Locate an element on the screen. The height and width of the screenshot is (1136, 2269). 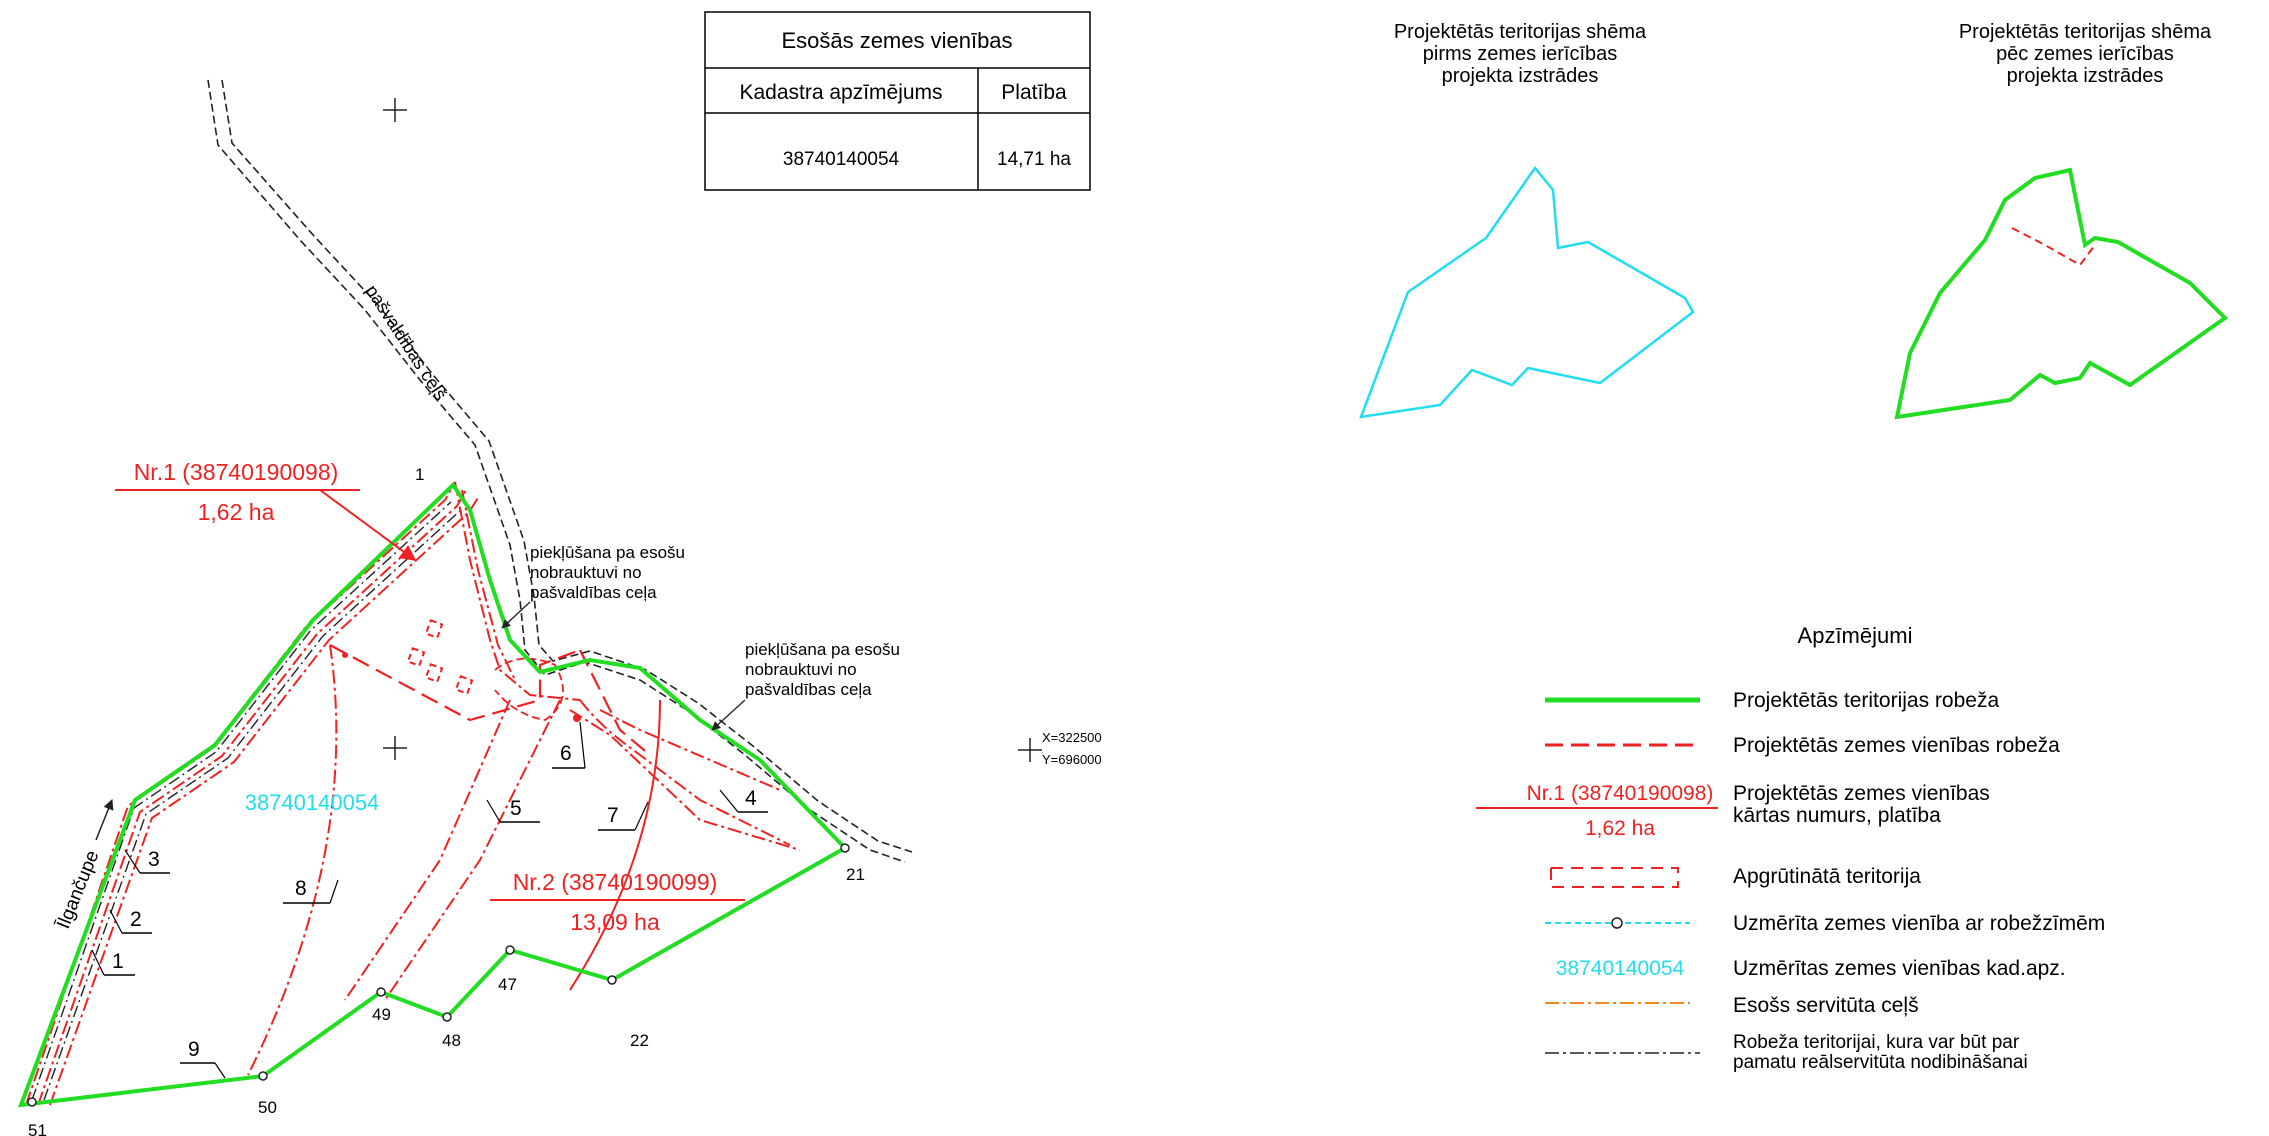
point-label-21: 21 is located at coordinates (855, 874).